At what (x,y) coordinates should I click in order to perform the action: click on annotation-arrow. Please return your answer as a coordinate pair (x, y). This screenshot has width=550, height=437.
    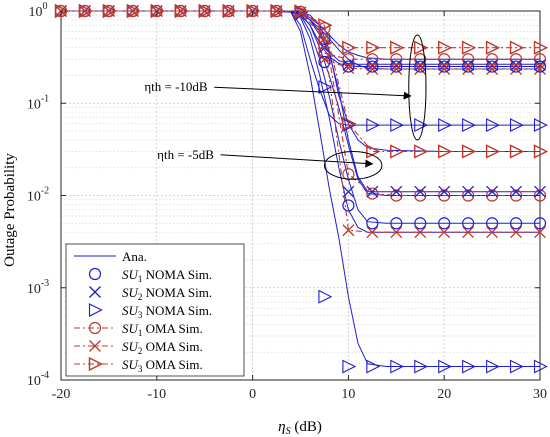
    Looking at the image, I should click on (297, 161).